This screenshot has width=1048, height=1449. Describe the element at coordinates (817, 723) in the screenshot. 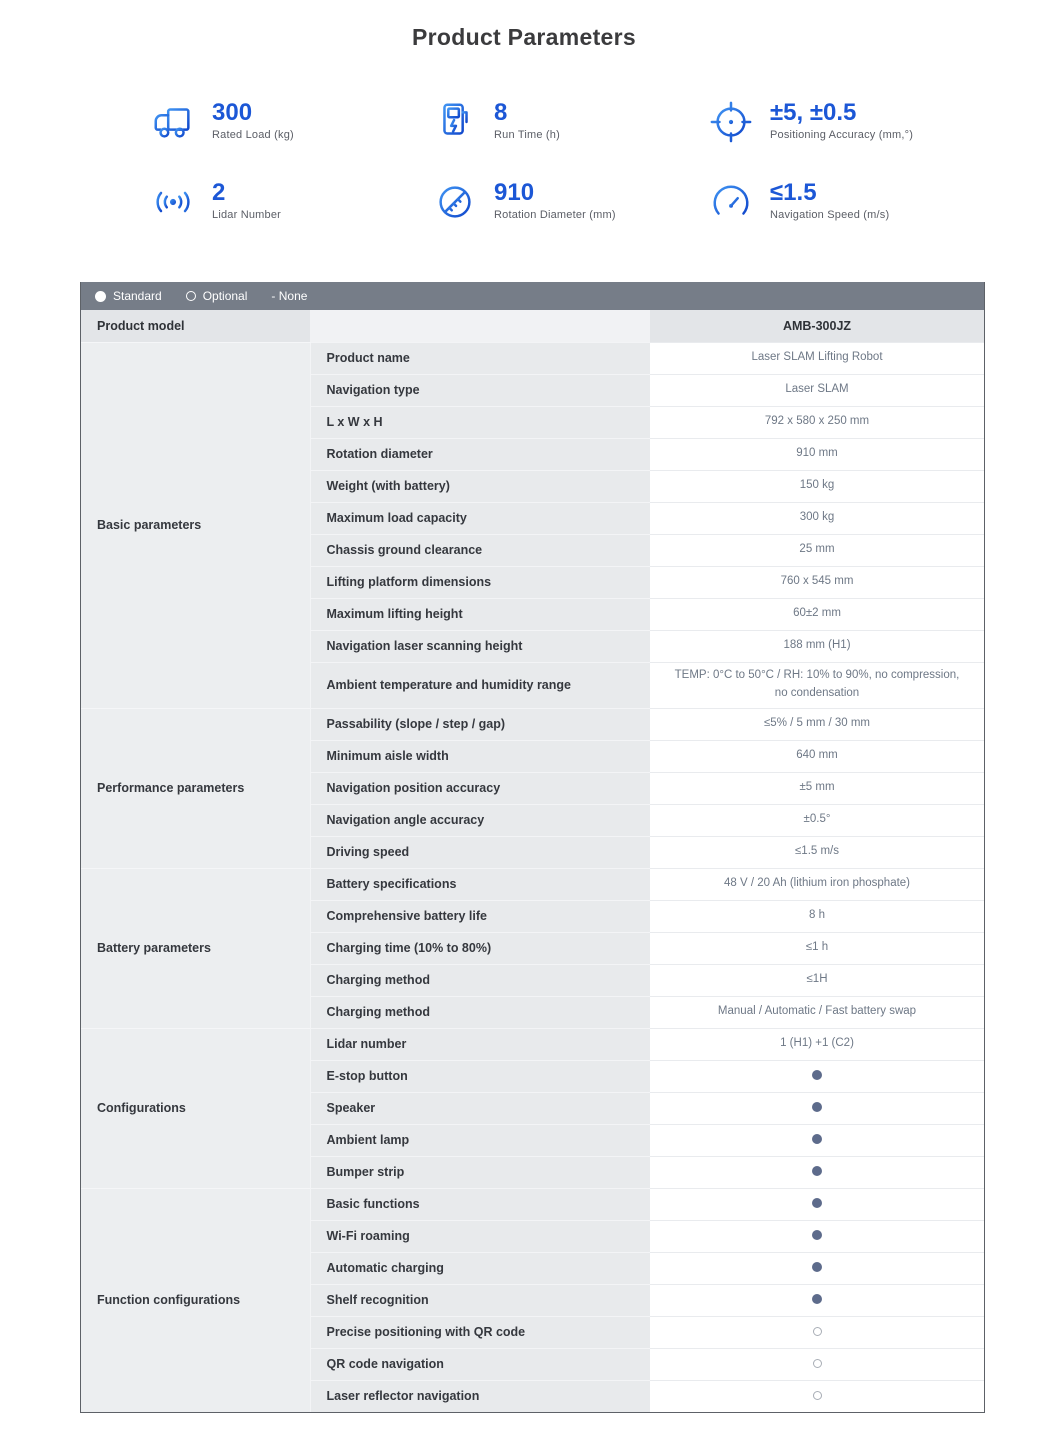

I see `value-cell: ≤5% / 5 mm / 30 mm` at that location.